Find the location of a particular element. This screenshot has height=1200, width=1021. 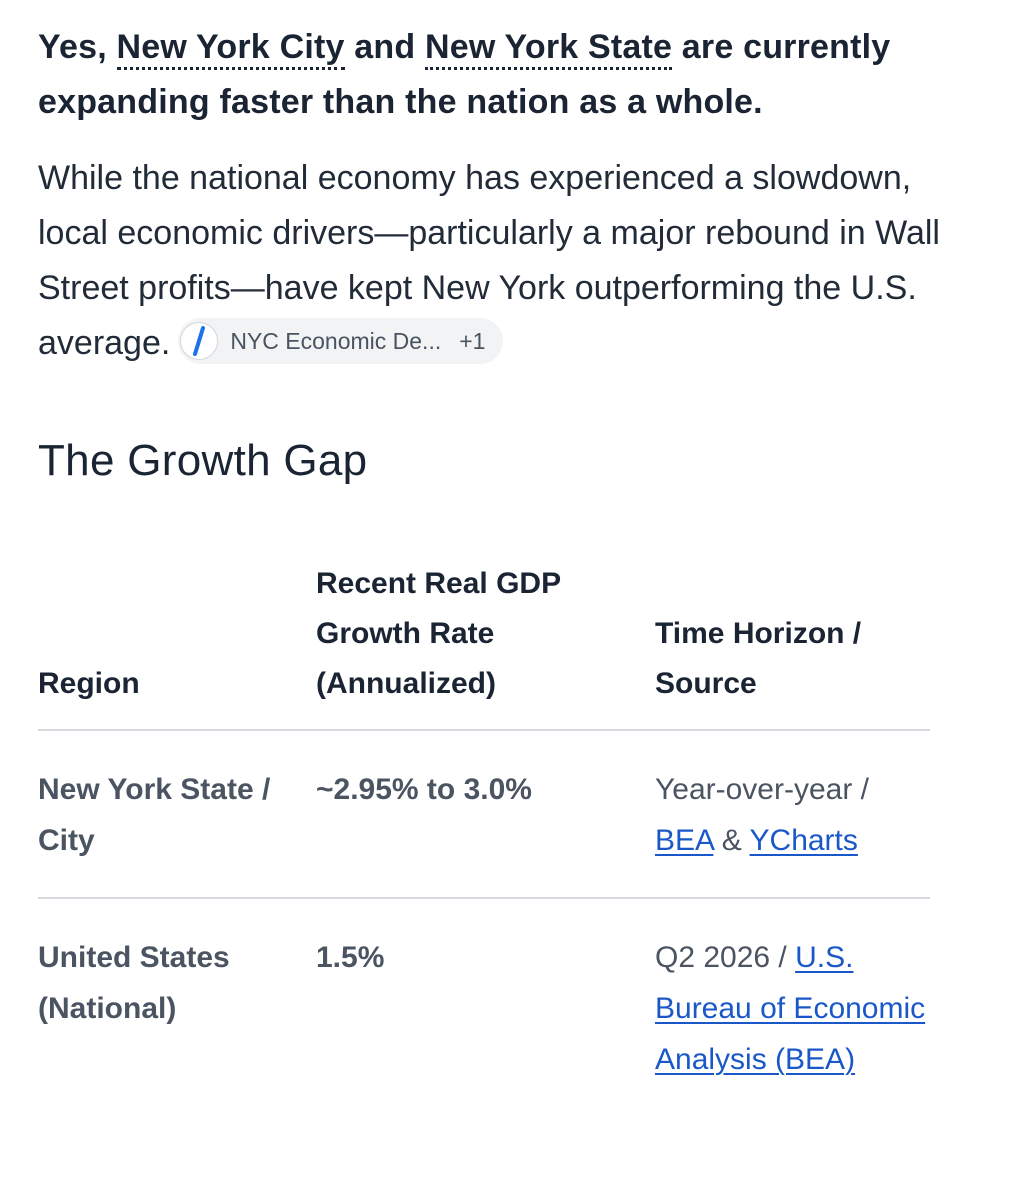

citation-count: +1 is located at coordinates (472, 340).